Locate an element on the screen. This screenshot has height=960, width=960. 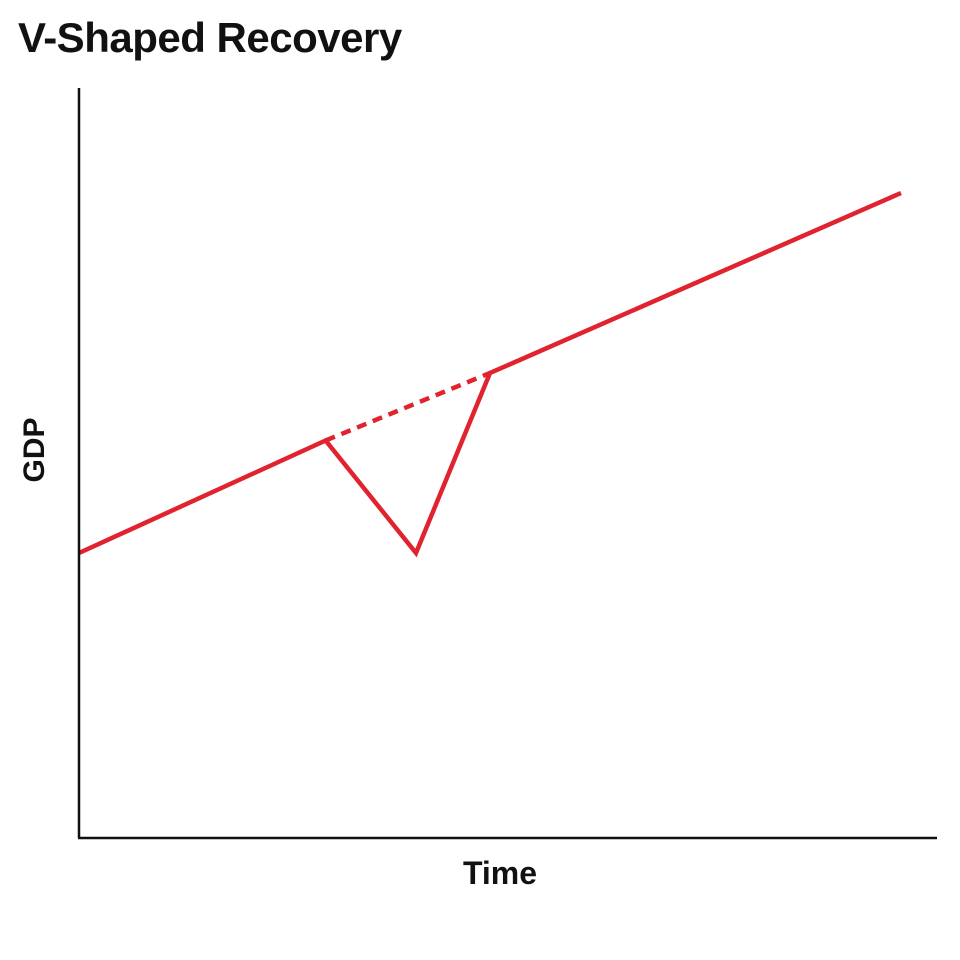
chart-title: V-Shaped Recovery is located at coordinates (210, 37).